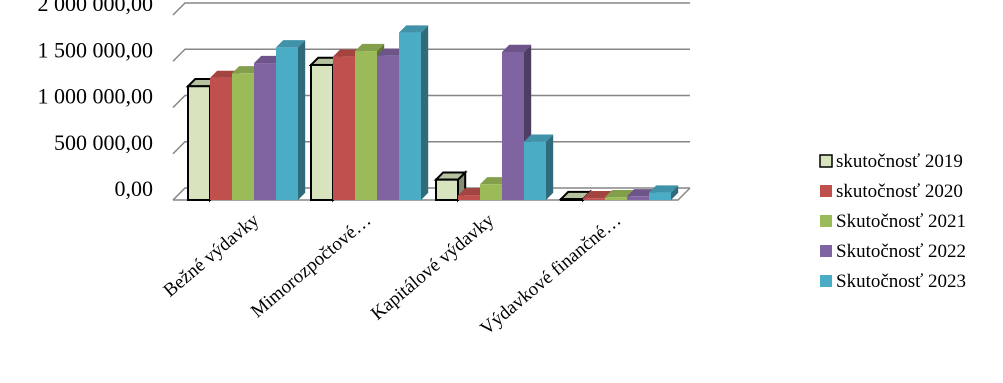 The width and height of the screenshot is (1003, 383). I want to click on legend-label: skutočnosť 2019, so click(899, 161).